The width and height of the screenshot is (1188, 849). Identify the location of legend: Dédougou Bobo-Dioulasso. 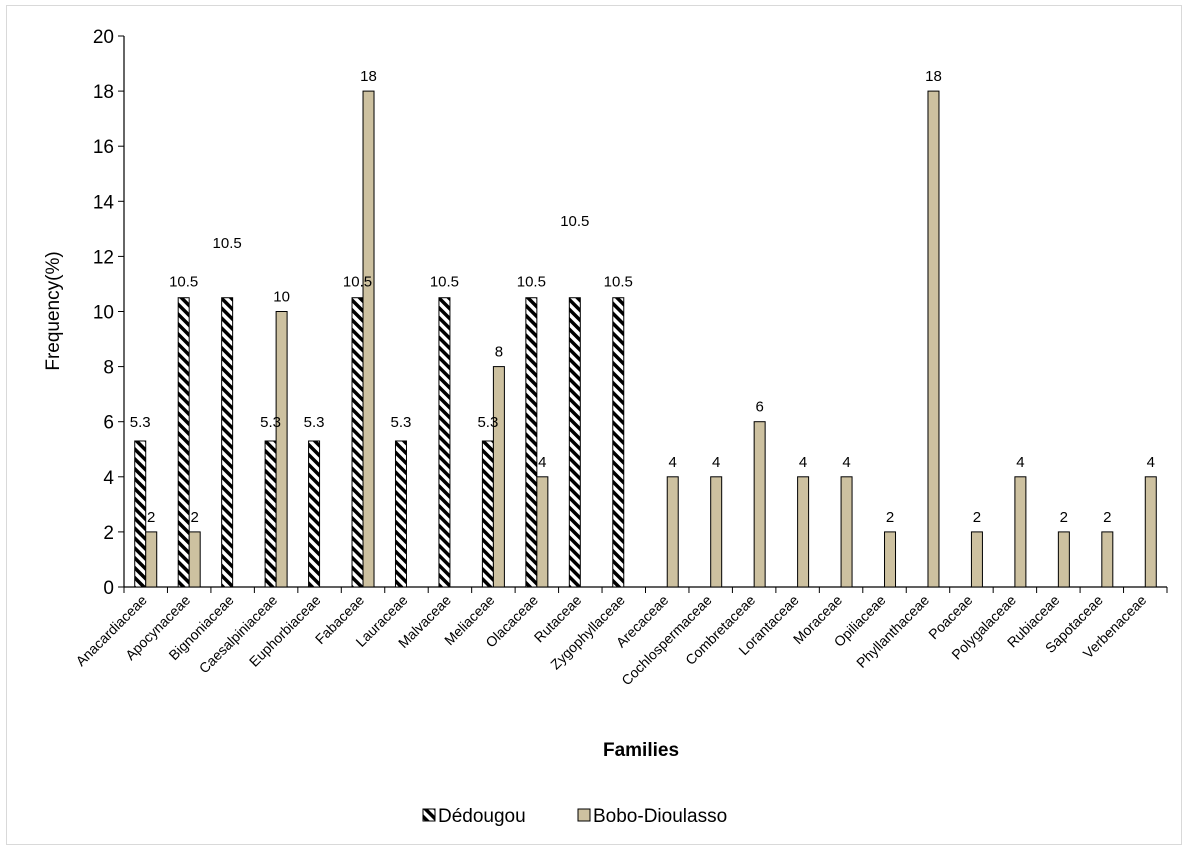
(574, 816).